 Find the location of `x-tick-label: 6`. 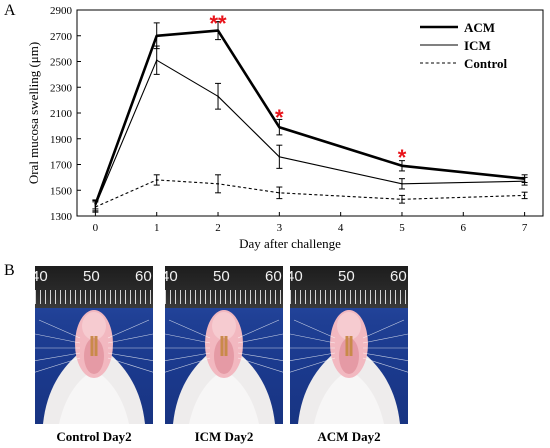

x-tick-label: 6 is located at coordinates (464, 228).